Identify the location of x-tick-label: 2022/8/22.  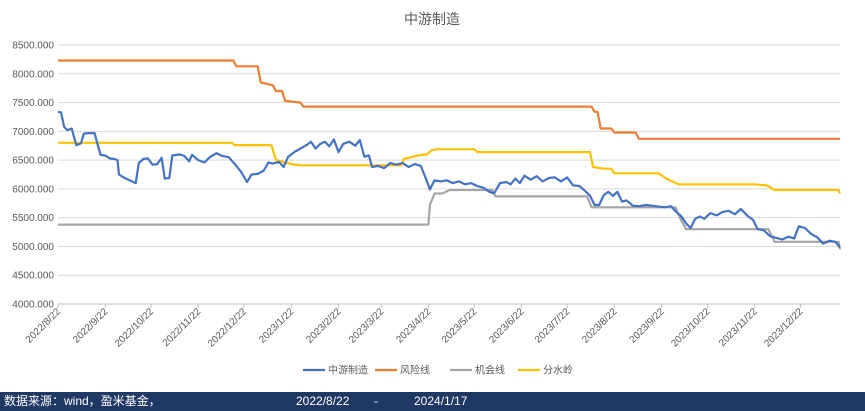
(44, 326).